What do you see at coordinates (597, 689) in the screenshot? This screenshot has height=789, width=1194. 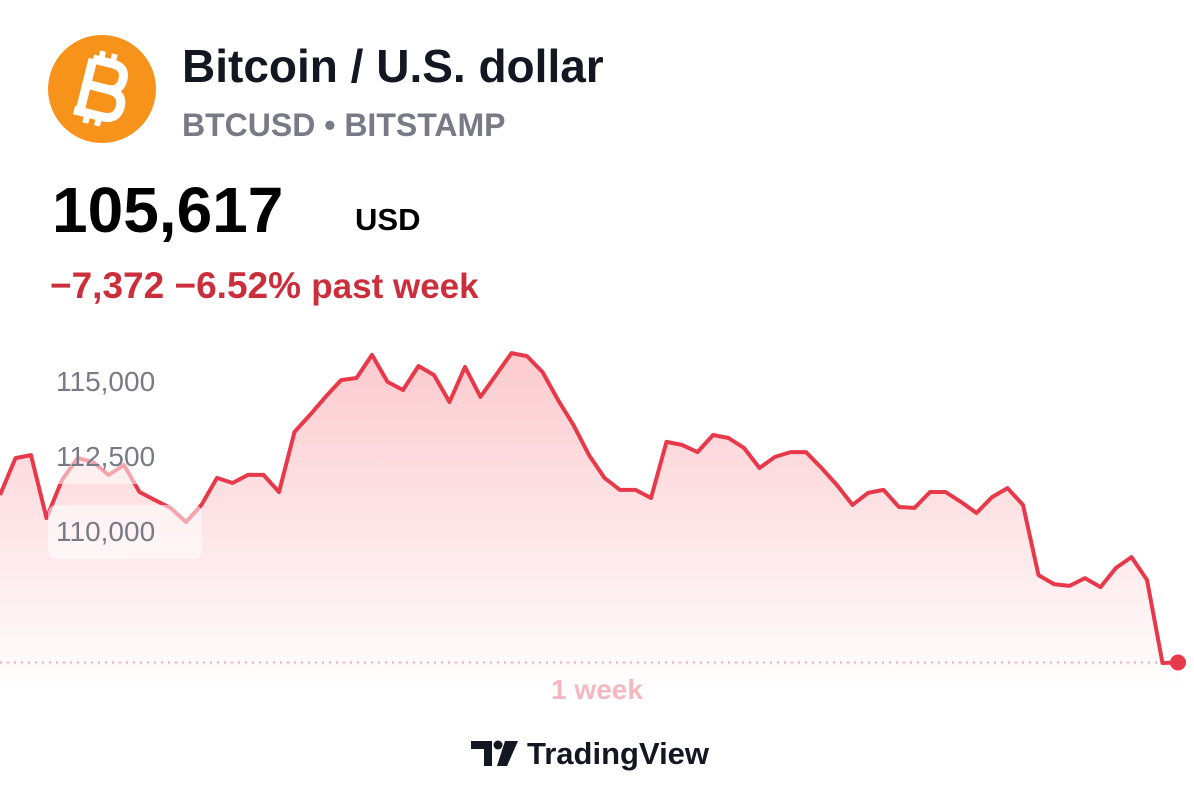 I see `x-axis-label: 1 week` at bounding box center [597, 689].